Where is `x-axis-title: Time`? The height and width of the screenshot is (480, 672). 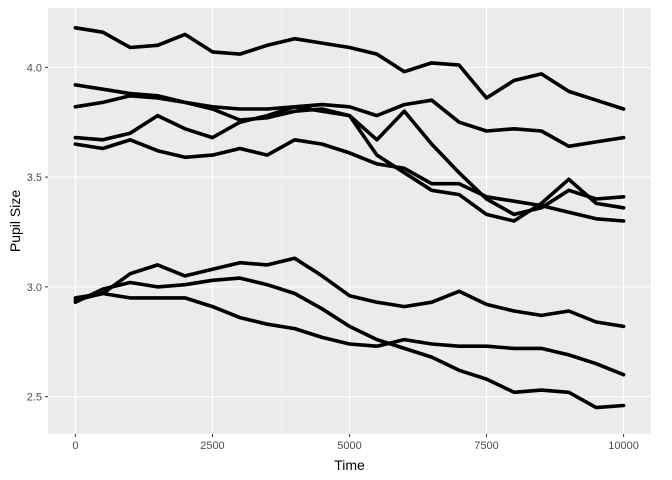
x-axis-title: Time is located at coordinates (349, 465).